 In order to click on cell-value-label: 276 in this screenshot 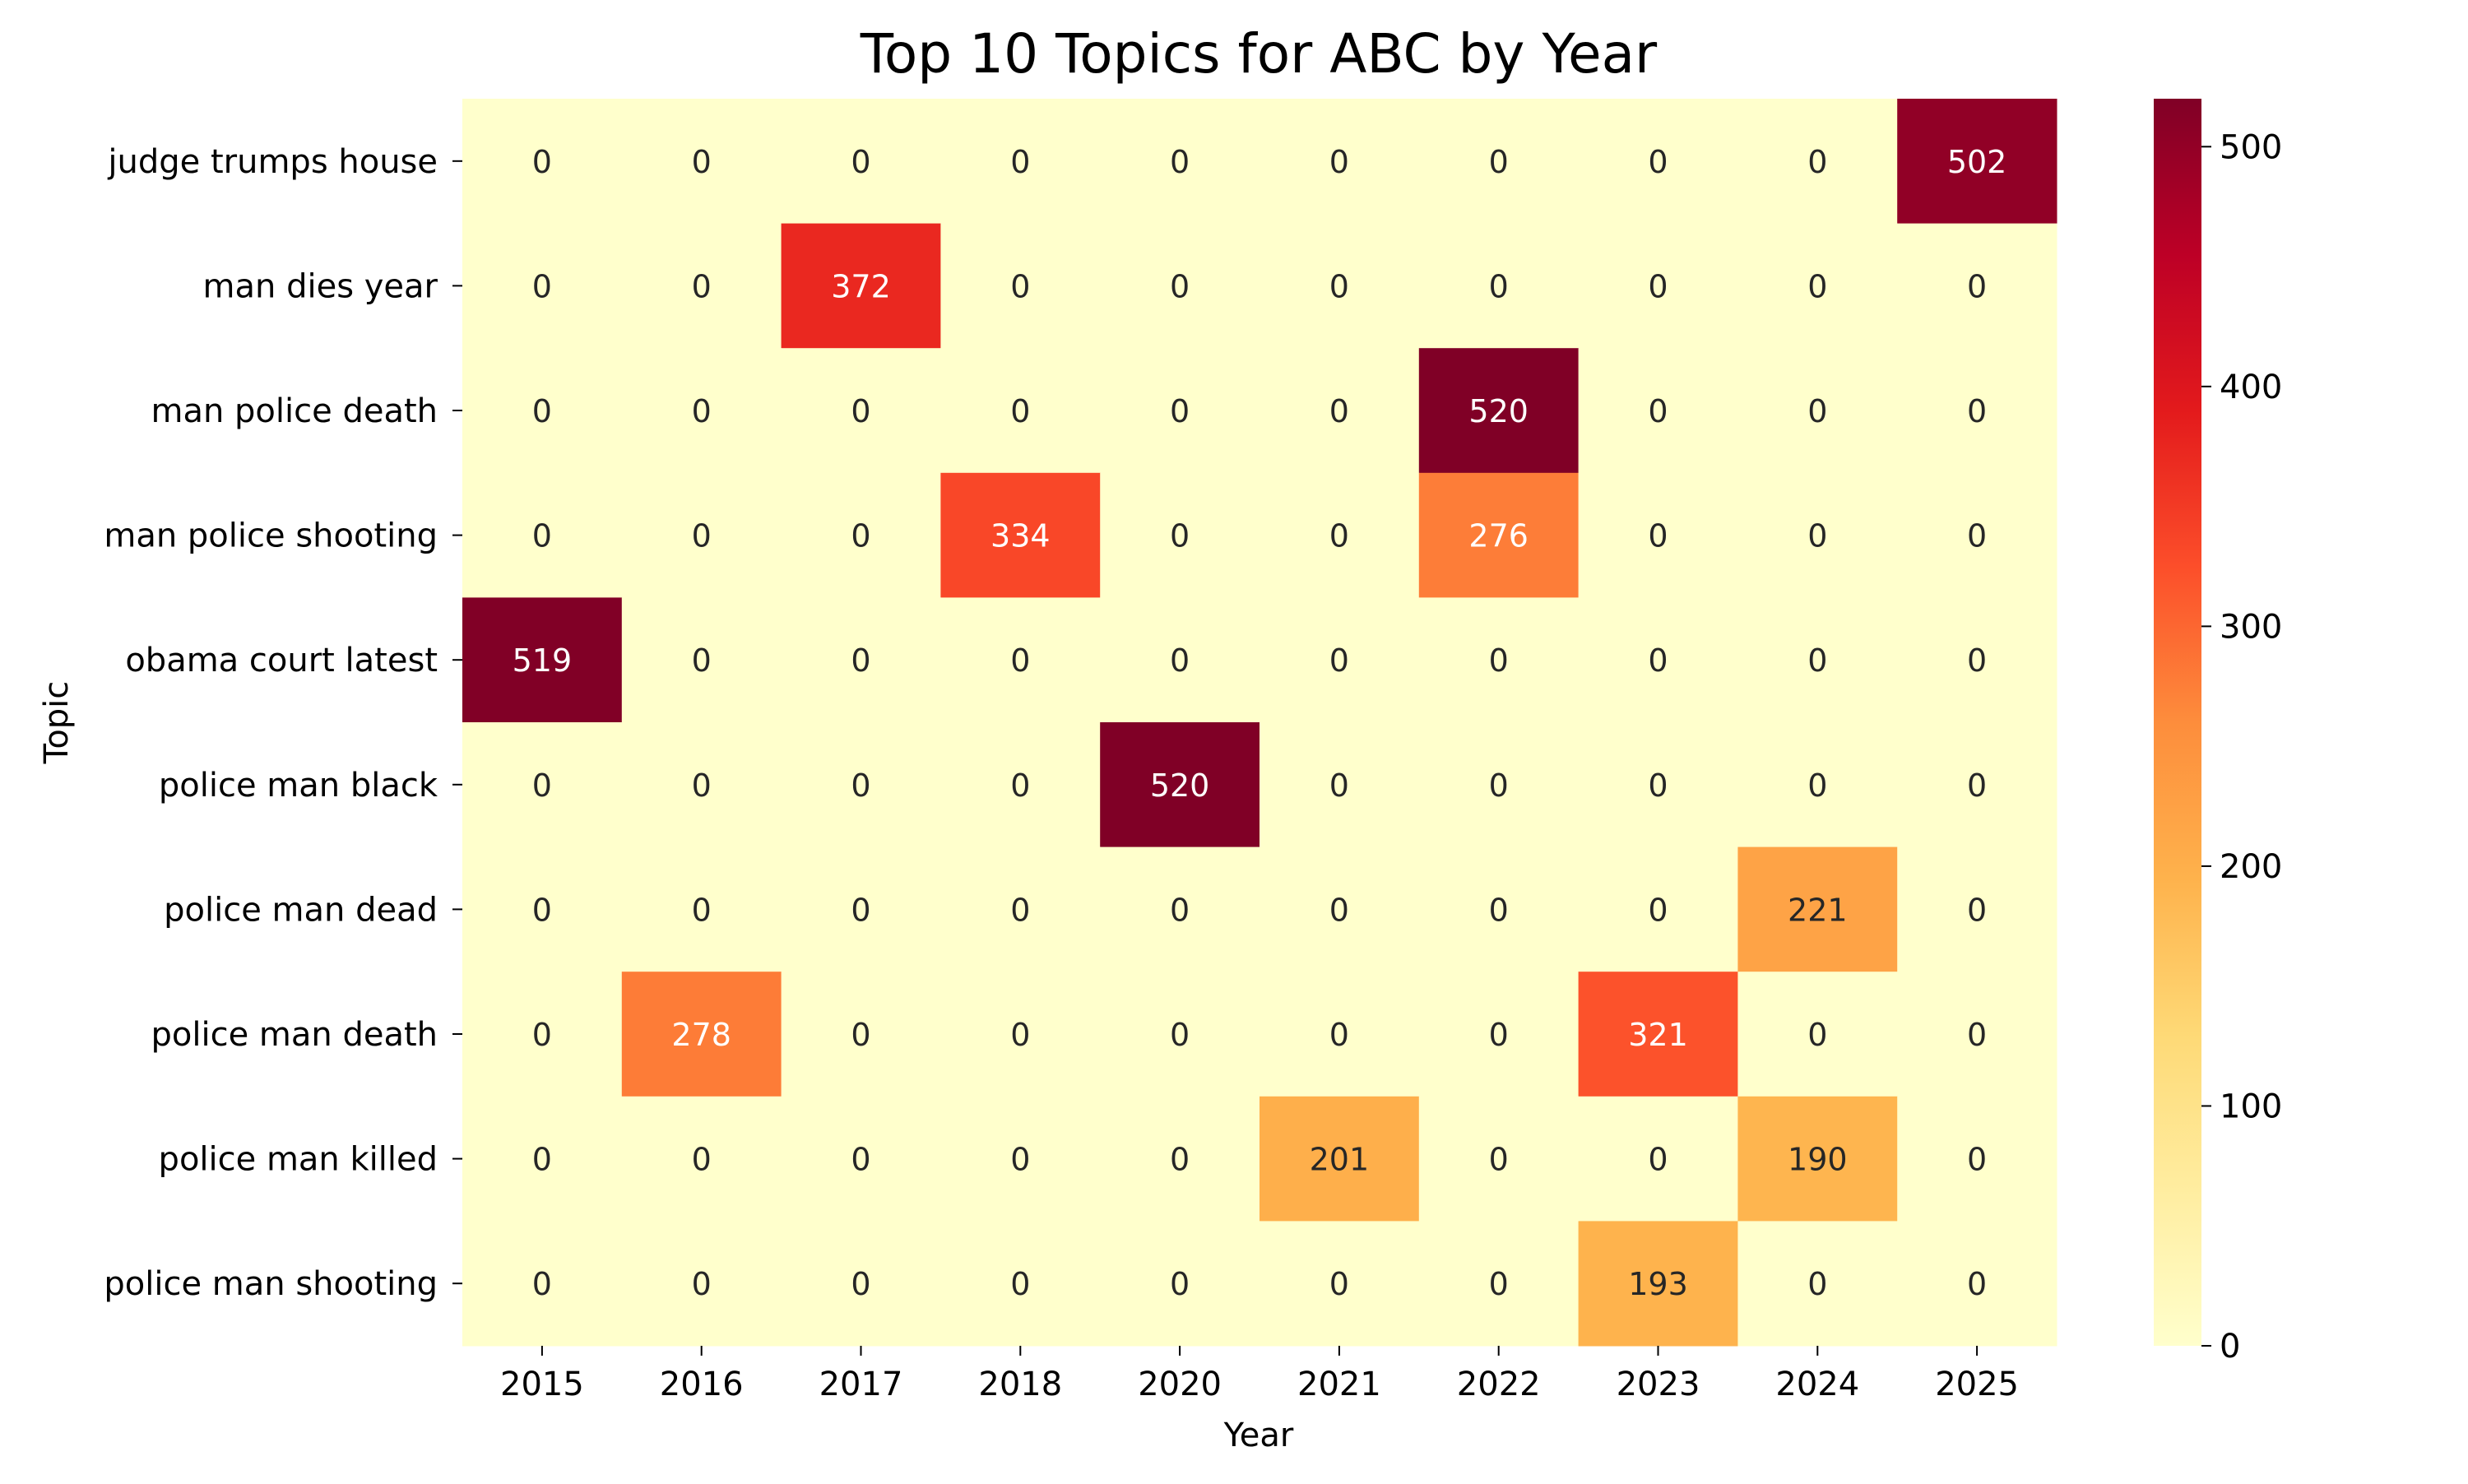, I will do `click(1498, 536)`.